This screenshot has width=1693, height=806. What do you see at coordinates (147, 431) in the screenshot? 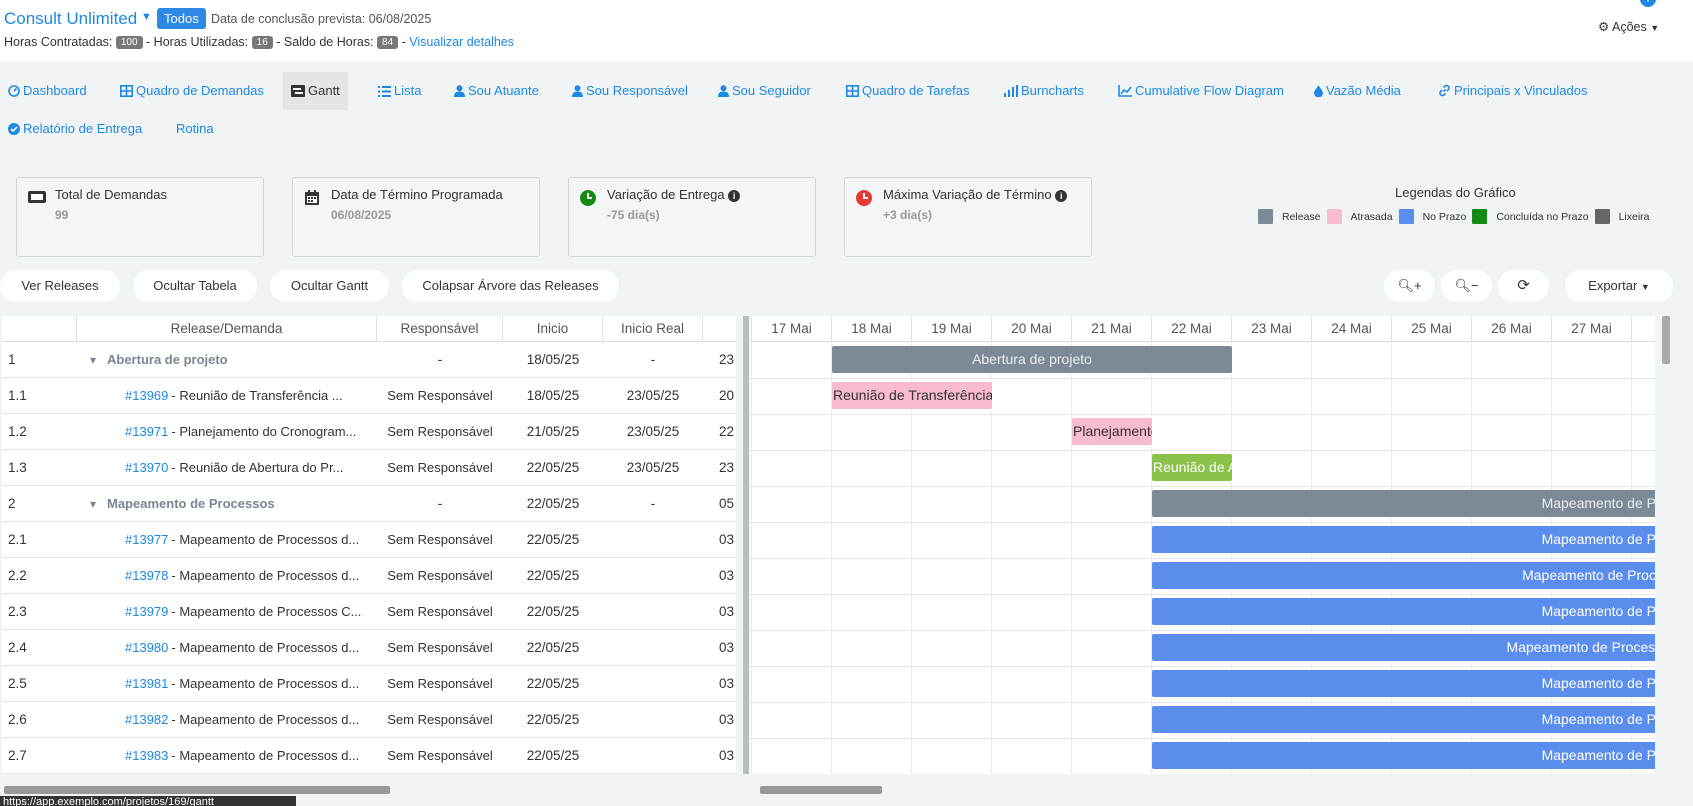
I see `demand-id-link: #13971` at bounding box center [147, 431].